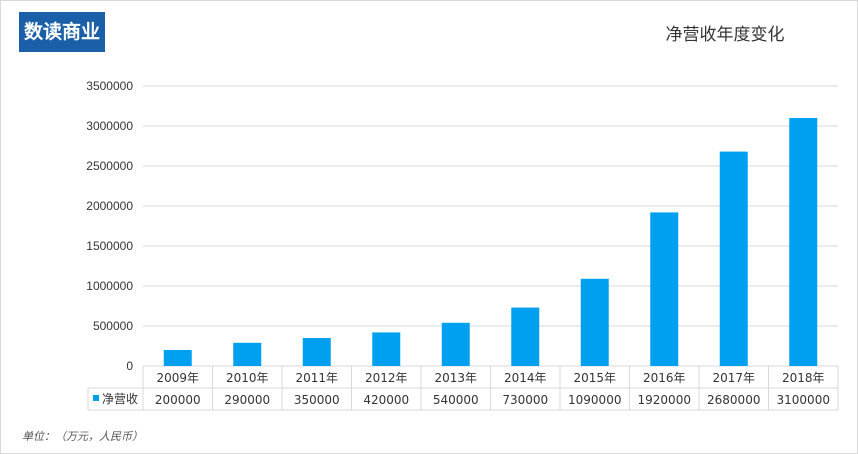 Image resolution: width=858 pixels, height=454 pixels. What do you see at coordinates (247, 378) in the screenshot?
I see `x-category-label: 2010年` at bounding box center [247, 378].